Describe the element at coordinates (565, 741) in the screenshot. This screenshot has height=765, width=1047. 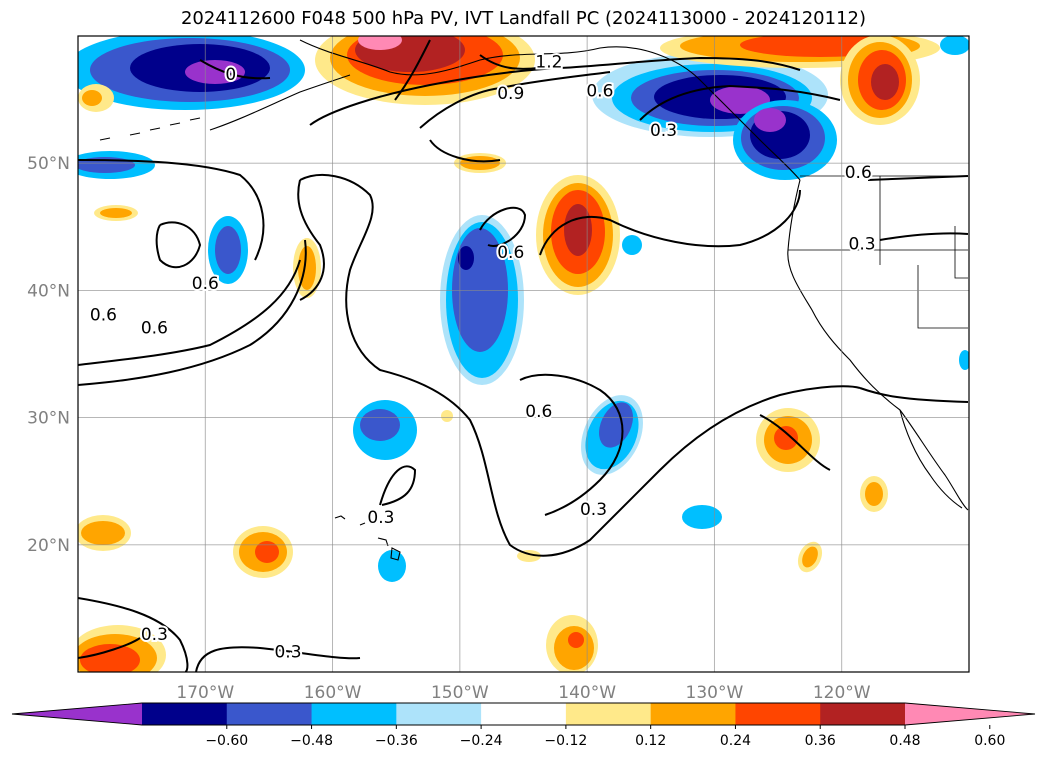
I see `colorbar-tick-label: −0.12` at that location.